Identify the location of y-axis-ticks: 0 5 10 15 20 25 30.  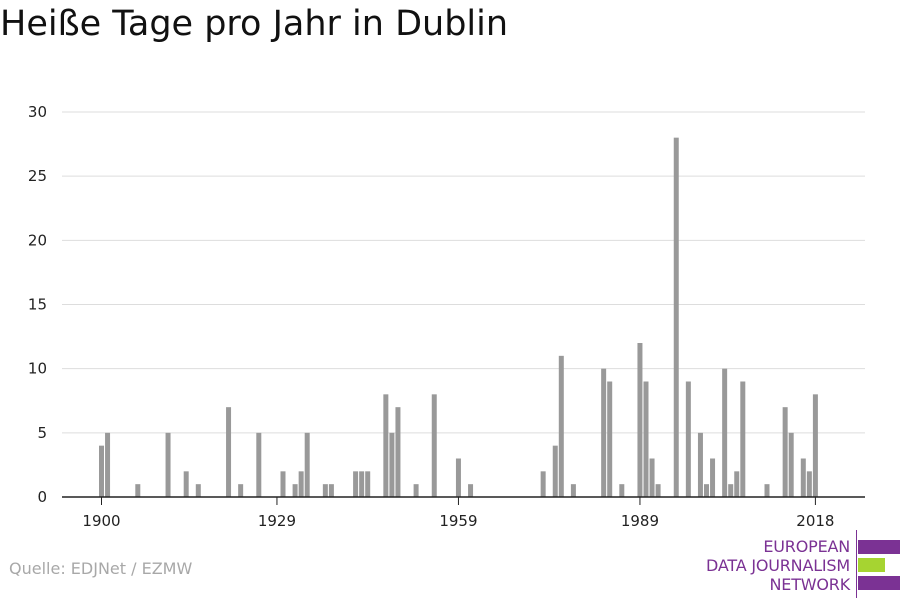
(37, 304).